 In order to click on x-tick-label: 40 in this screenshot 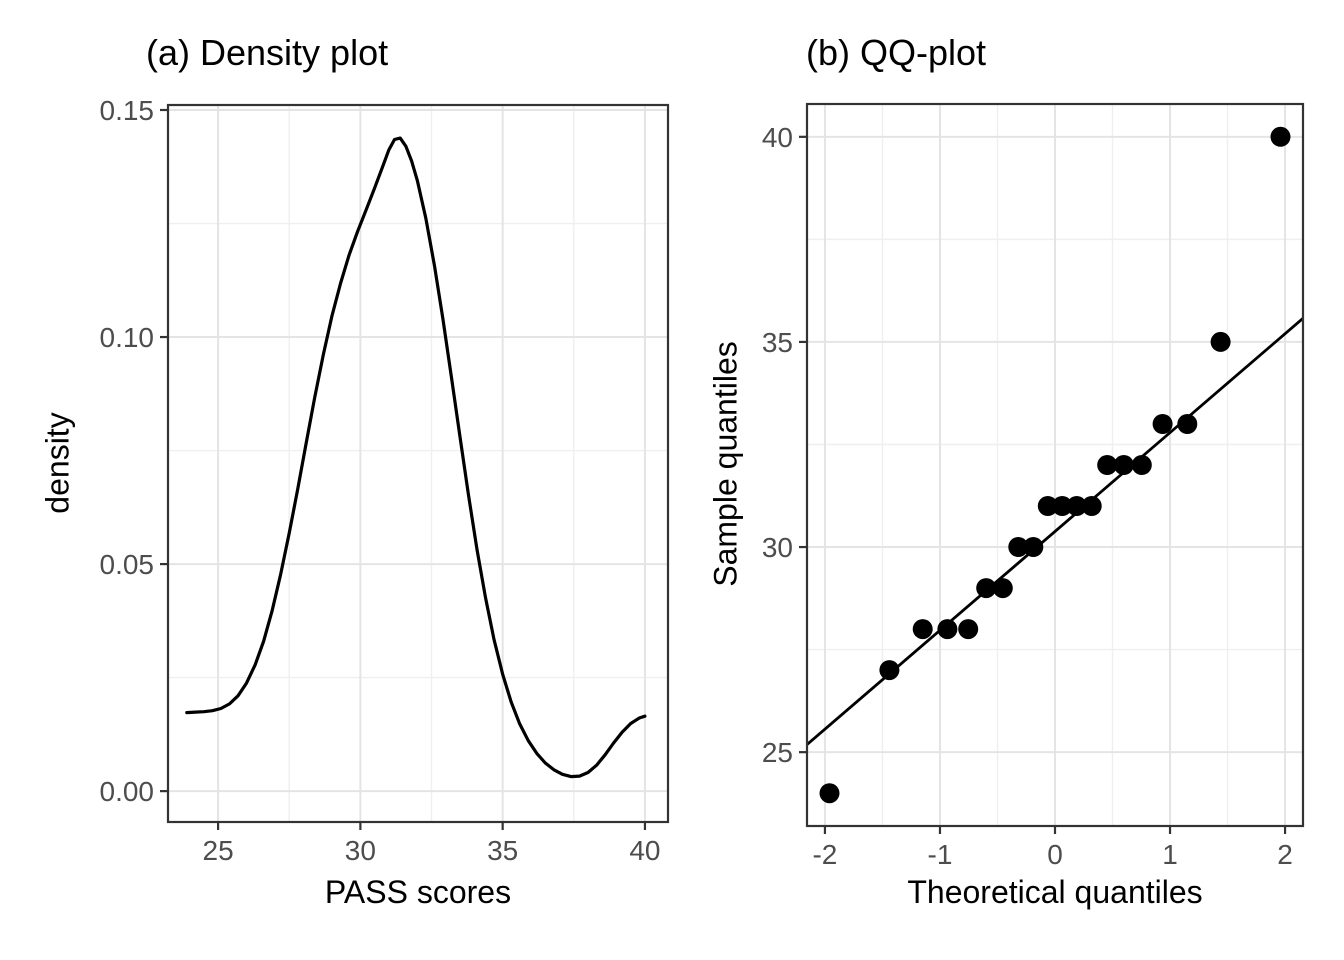, I will do `click(644, 850)`.